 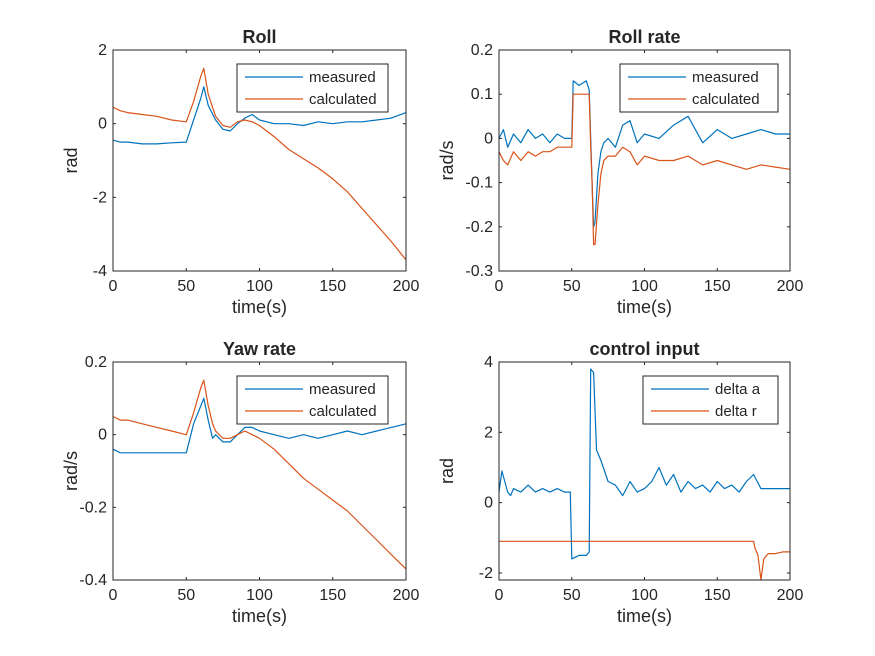 What do you see at coordinates (644, 37) in the screenshot?
I see `chart-title: Roll rate` at bounding box center [644, 37].